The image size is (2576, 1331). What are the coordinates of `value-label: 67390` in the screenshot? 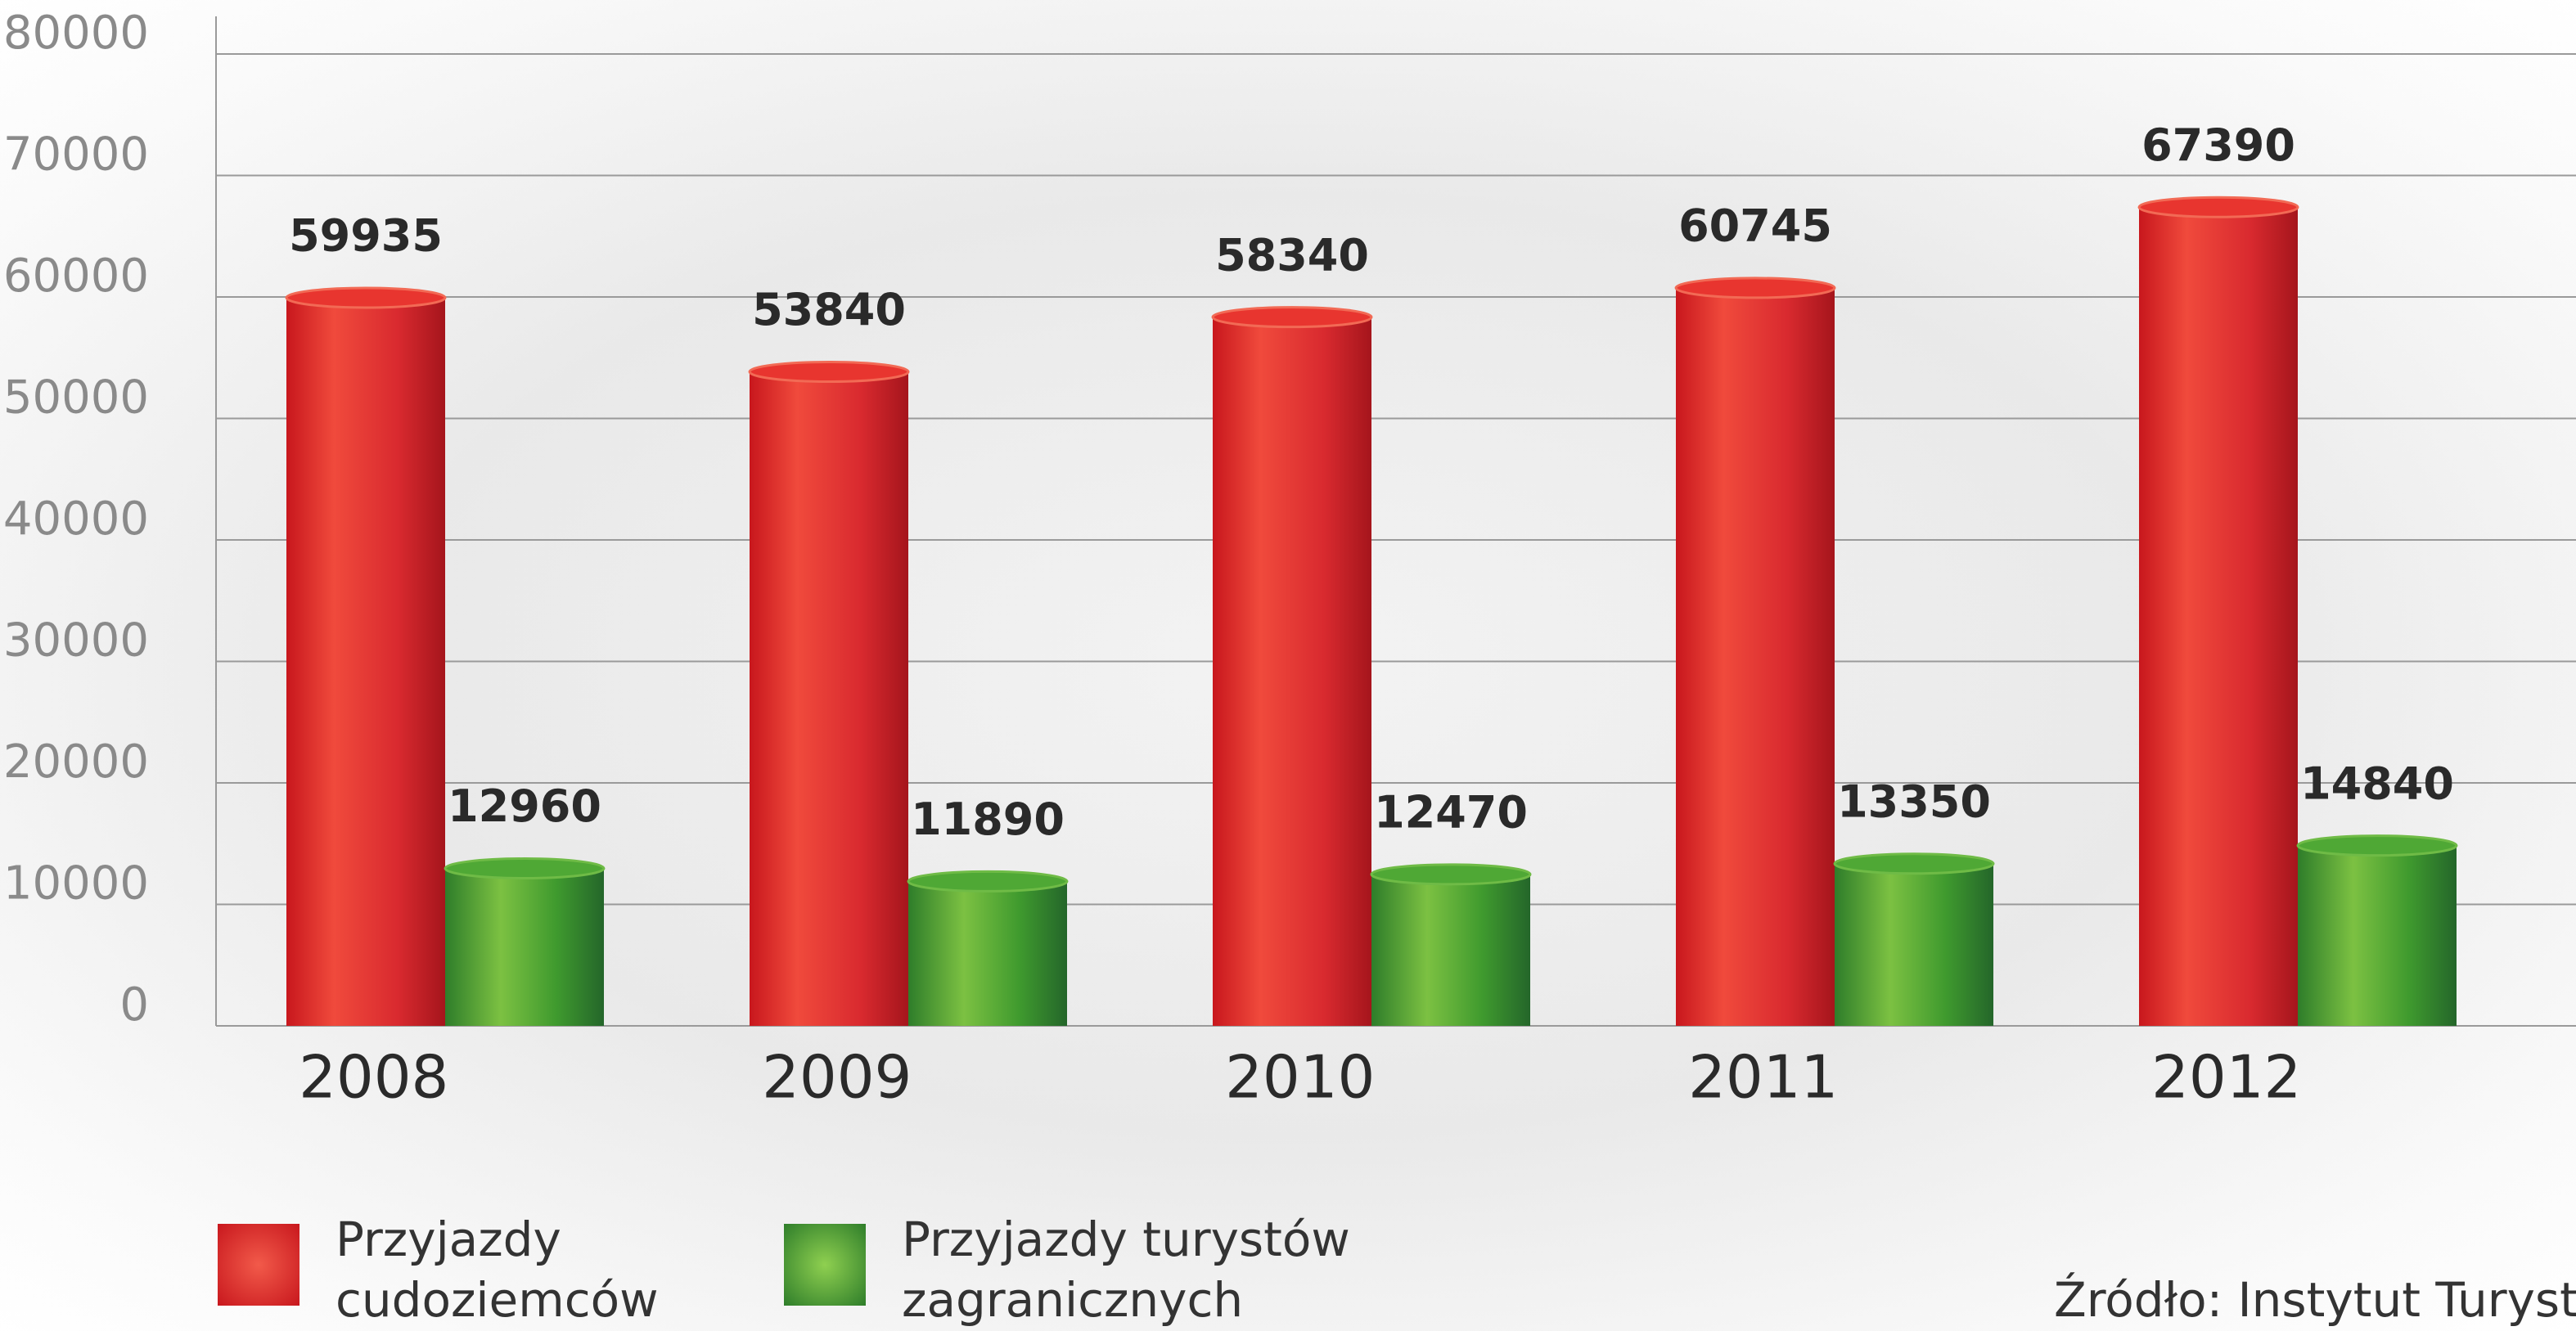 It's located at (2218, 145).